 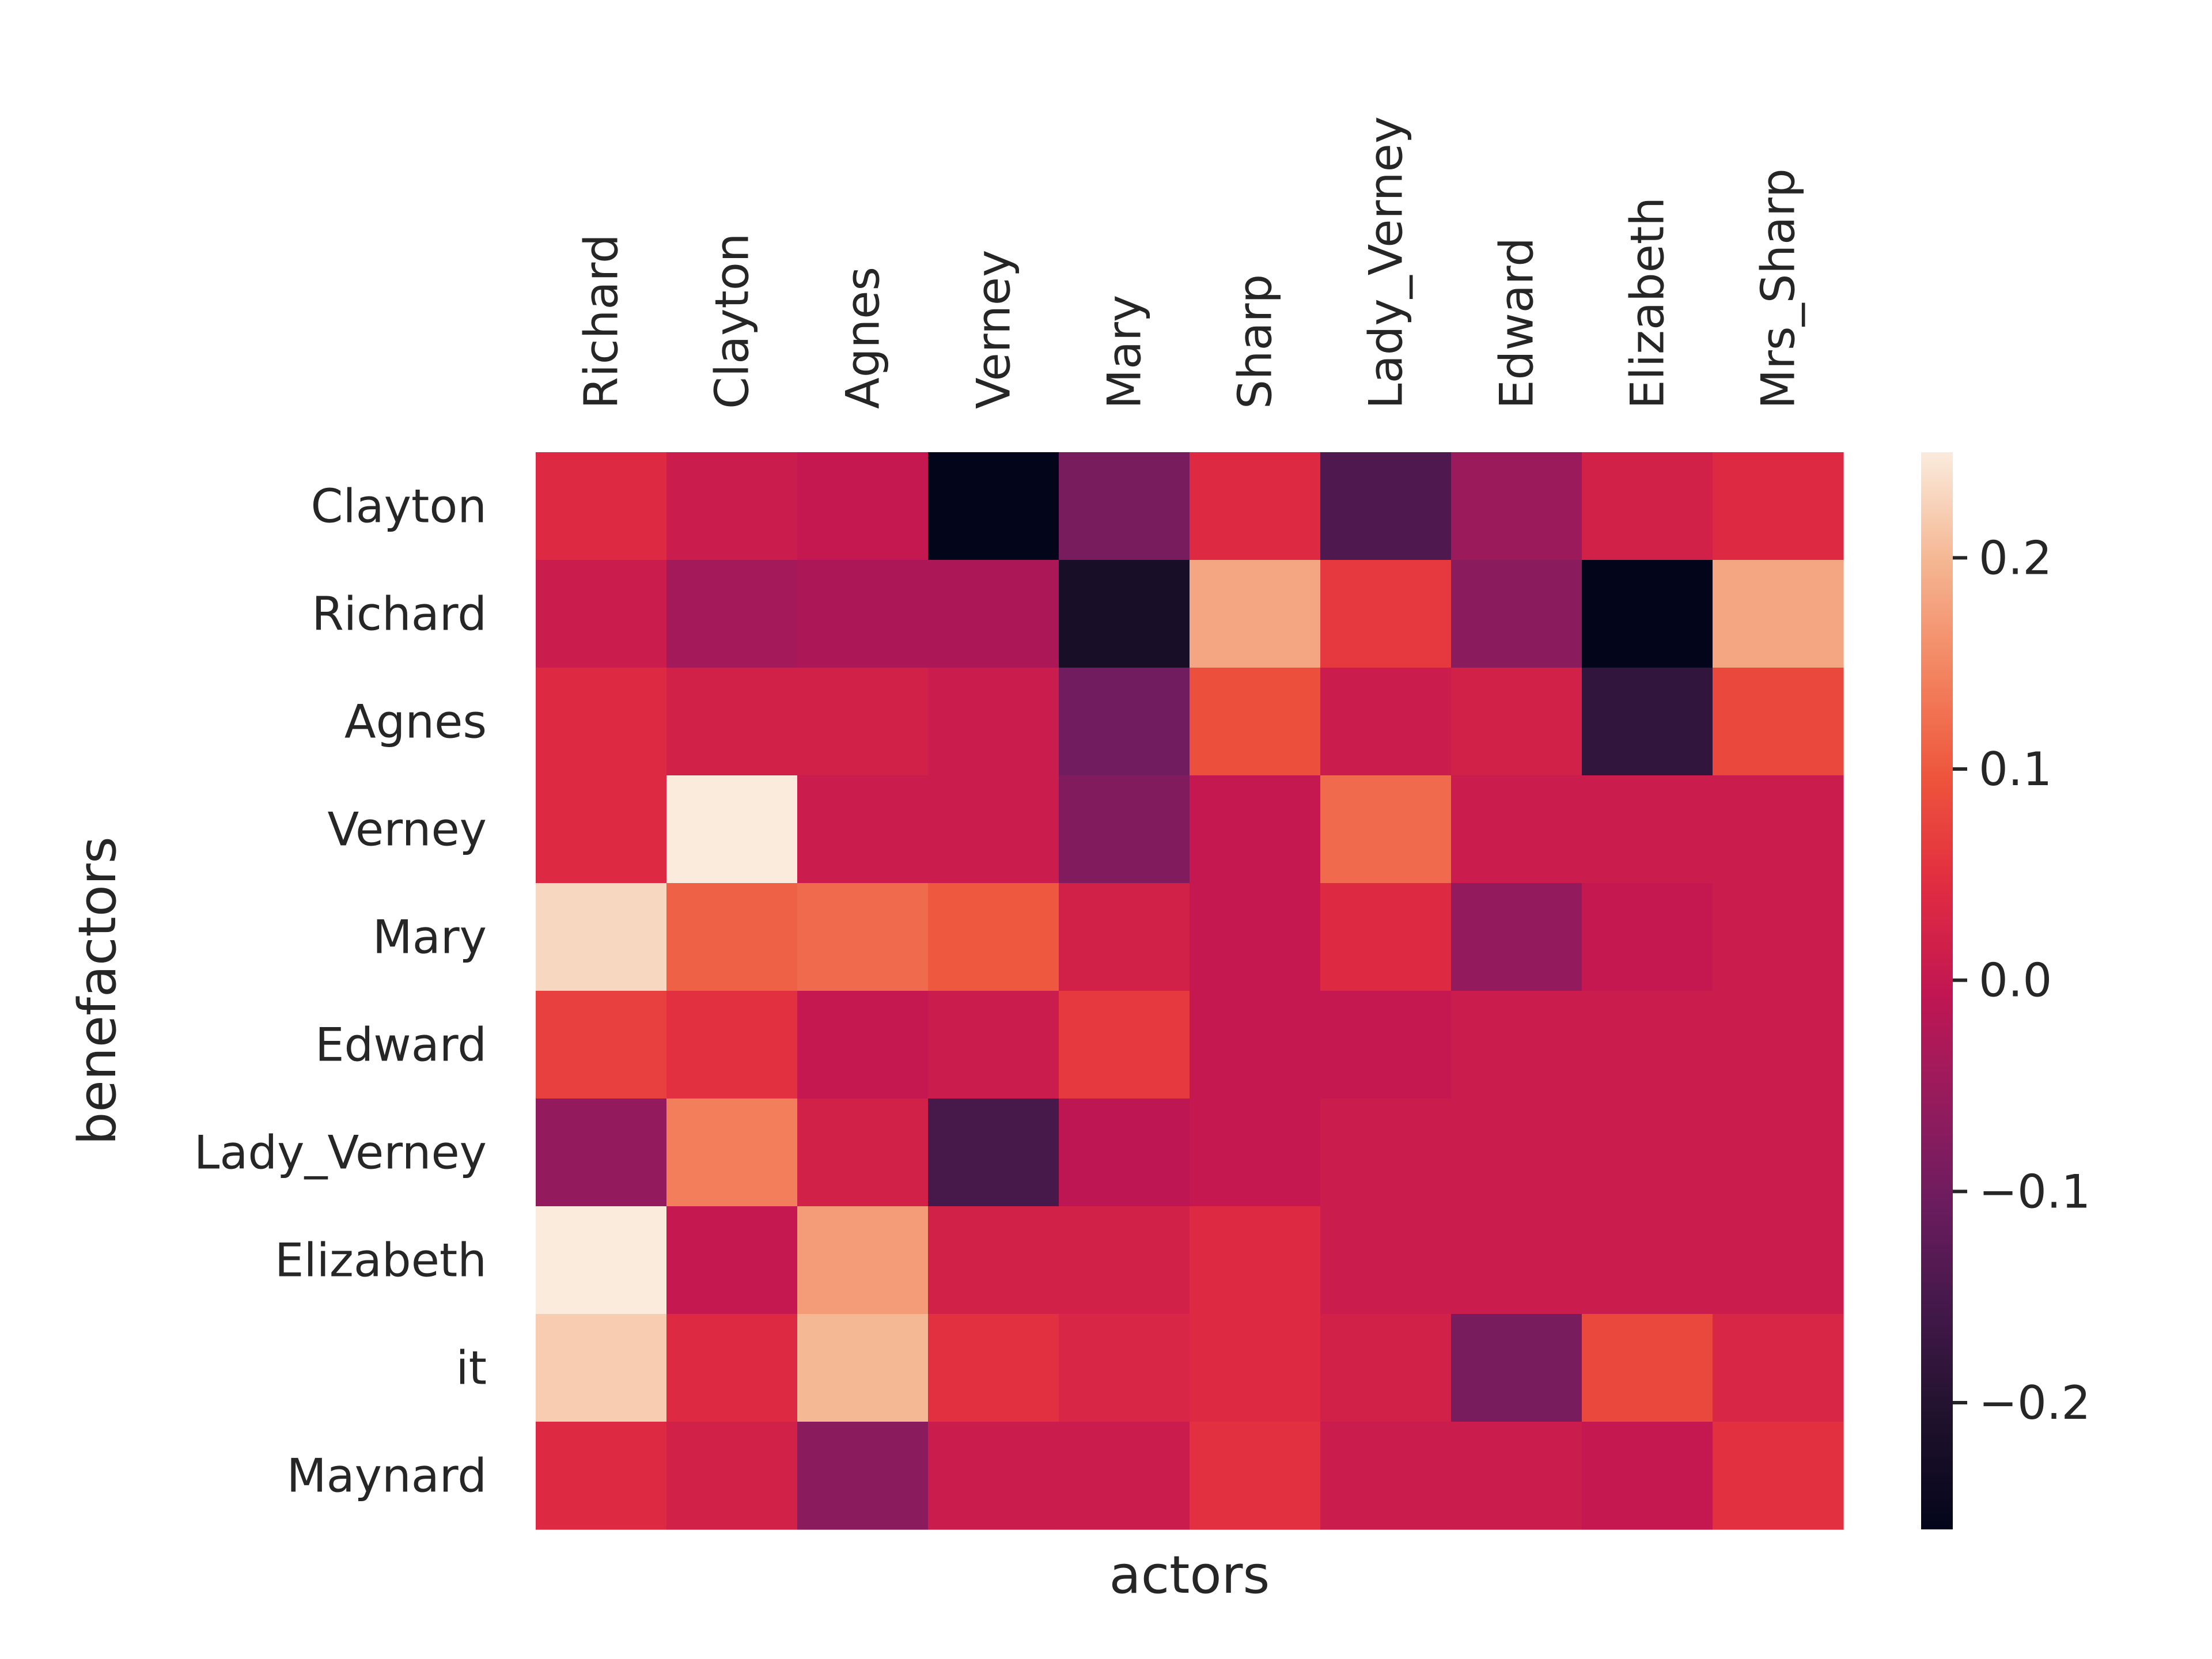 What do you see at coordinates (1778, 288) in the screenshot?
I see `x-tick-label: Mrs_Sharp` at bounding box center [1778, 288].